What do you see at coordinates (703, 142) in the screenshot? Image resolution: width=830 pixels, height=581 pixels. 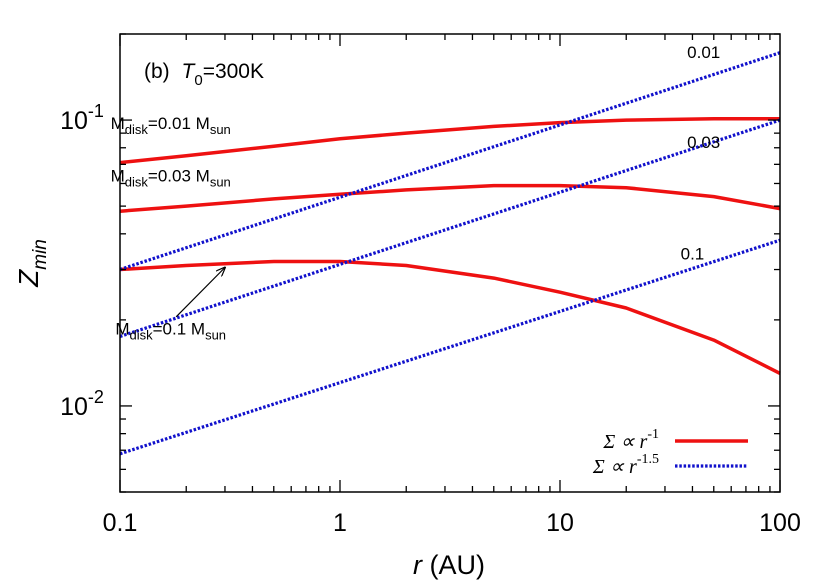 I see `line-label-0-03: 0.03` at bounding box center [703, 142].